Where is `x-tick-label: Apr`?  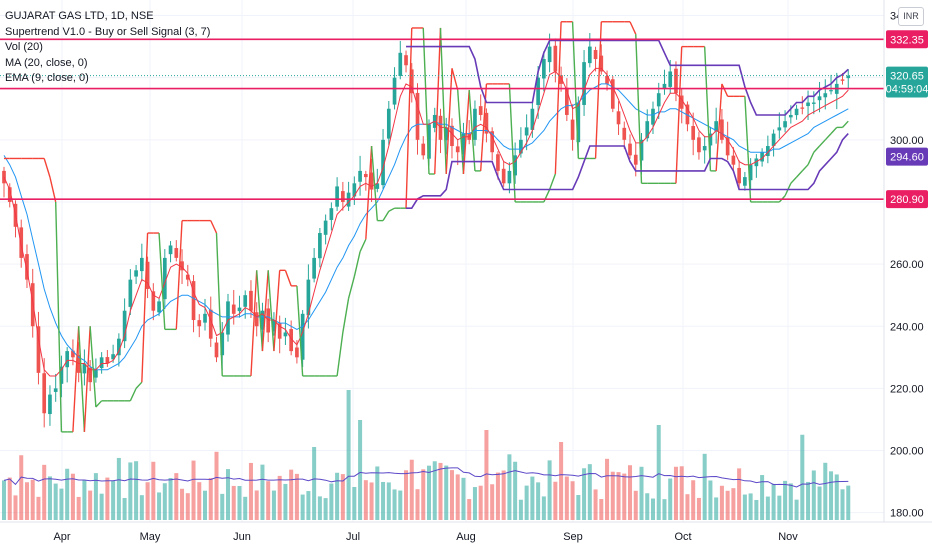 x-tick-label: Apr is located at coordinates (61, 537).